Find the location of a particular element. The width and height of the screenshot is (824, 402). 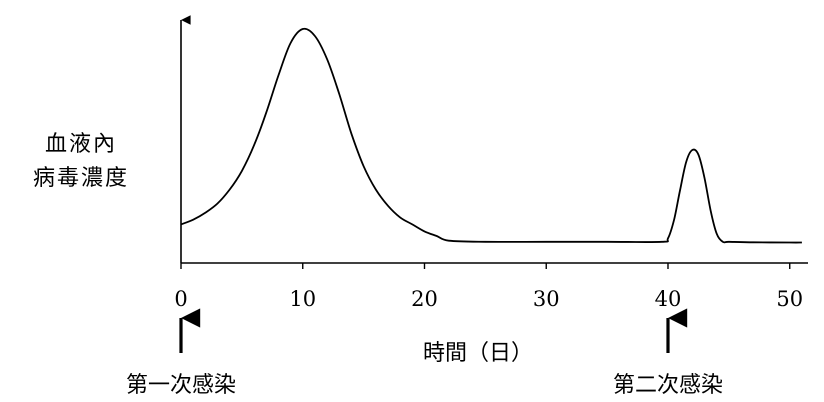

y-axis-label-line-2: 病毒濃度 is located at coordinates (80, 178).